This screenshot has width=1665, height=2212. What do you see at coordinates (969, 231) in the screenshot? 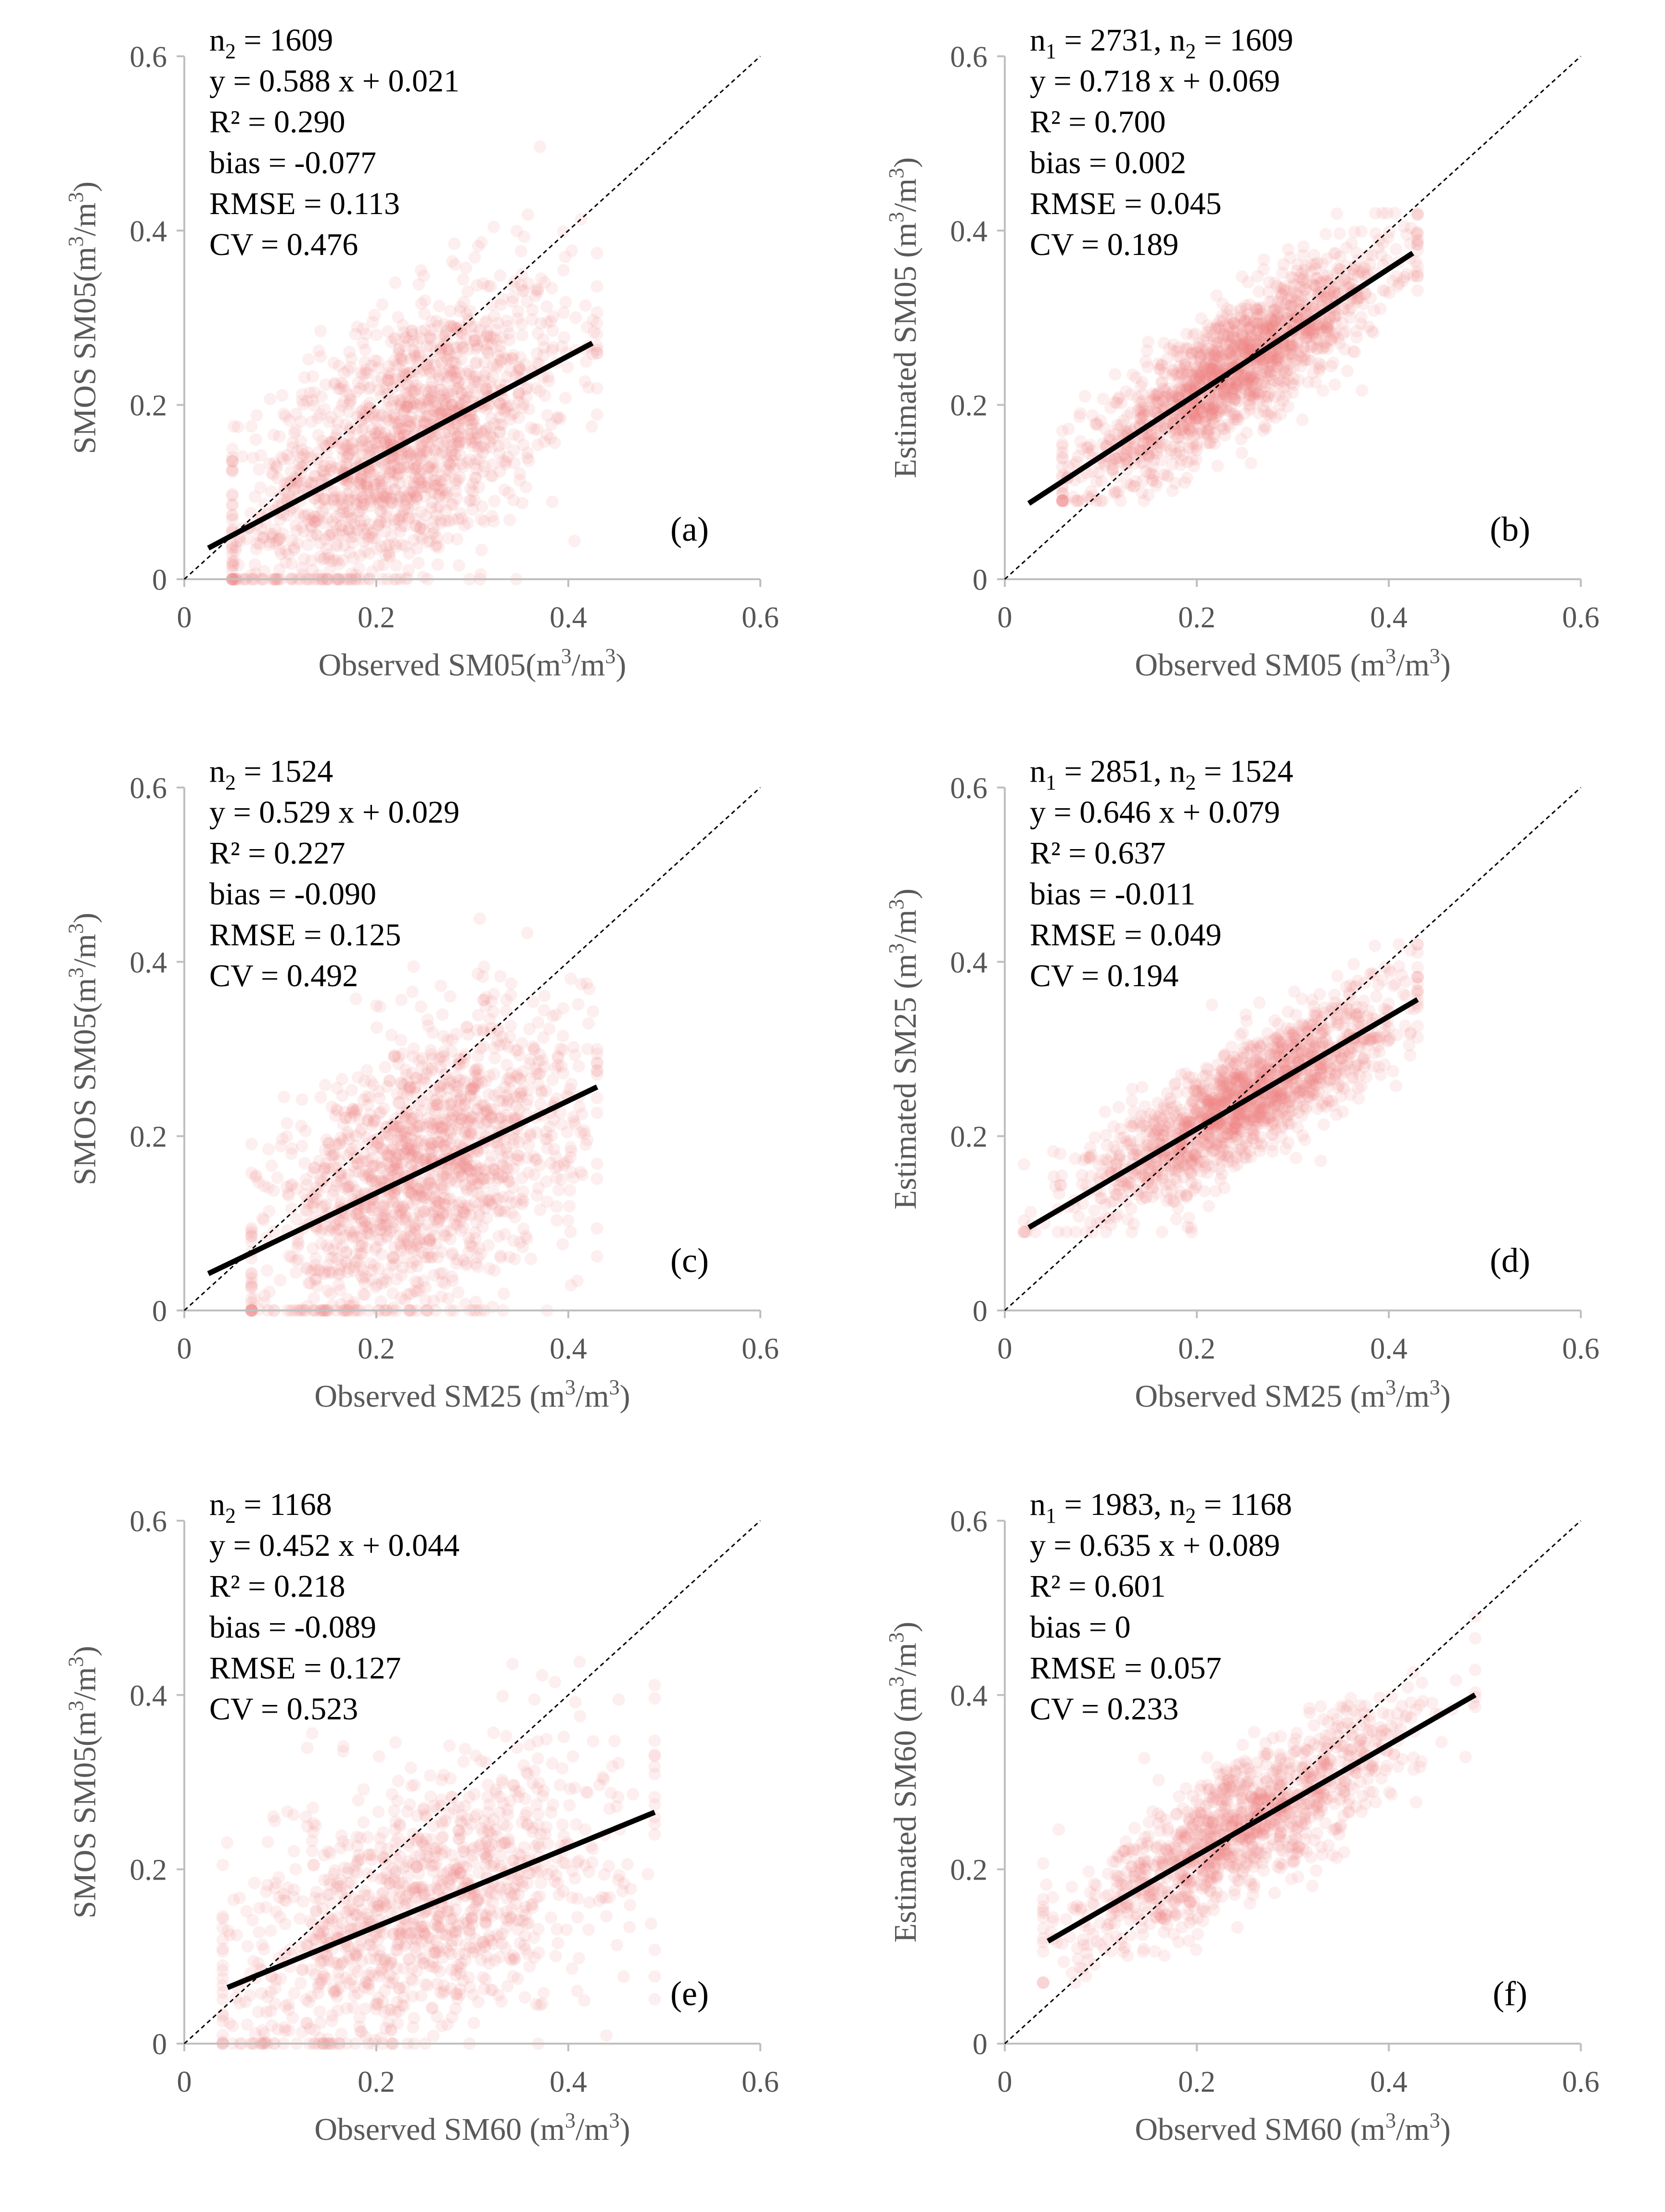
I see `y-tick-label: 0.4` at bounding box center [969, 231].